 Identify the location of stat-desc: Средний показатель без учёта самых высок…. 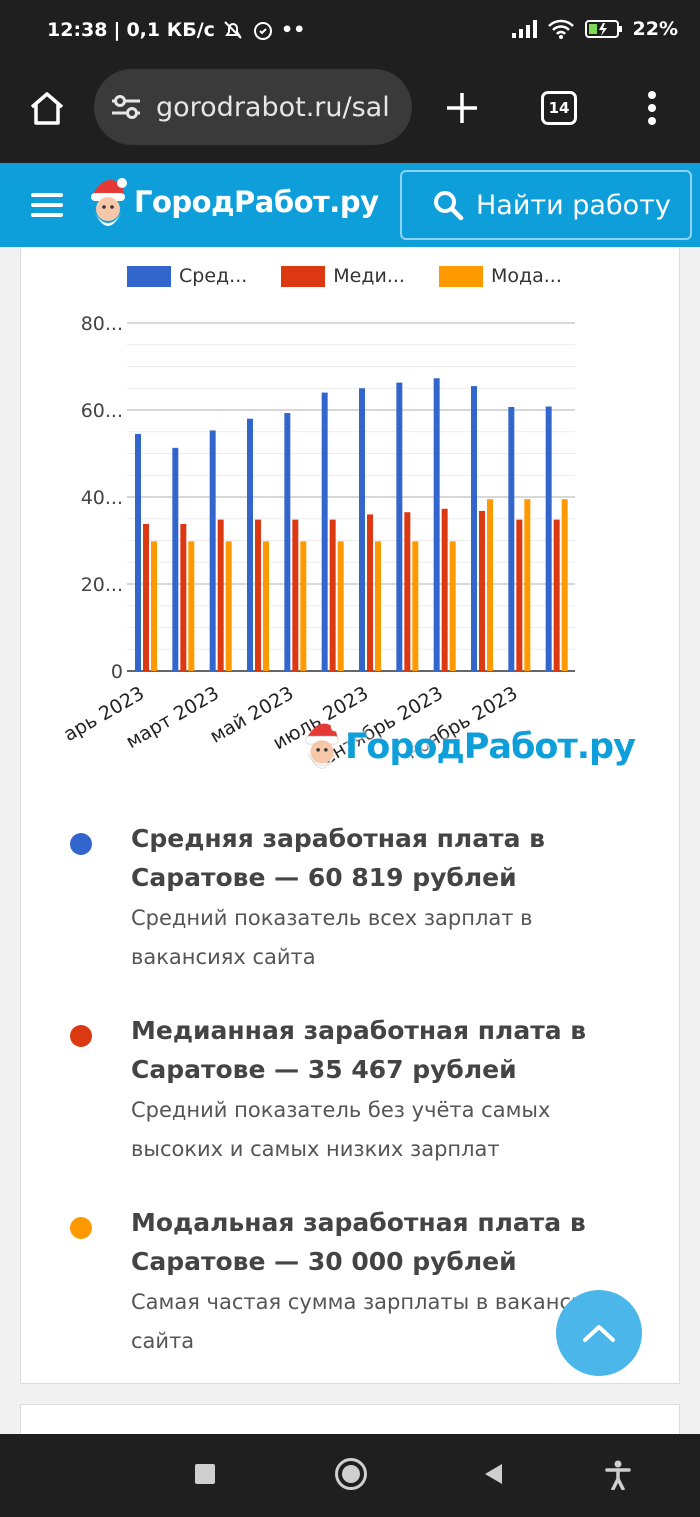
(341, 1129).